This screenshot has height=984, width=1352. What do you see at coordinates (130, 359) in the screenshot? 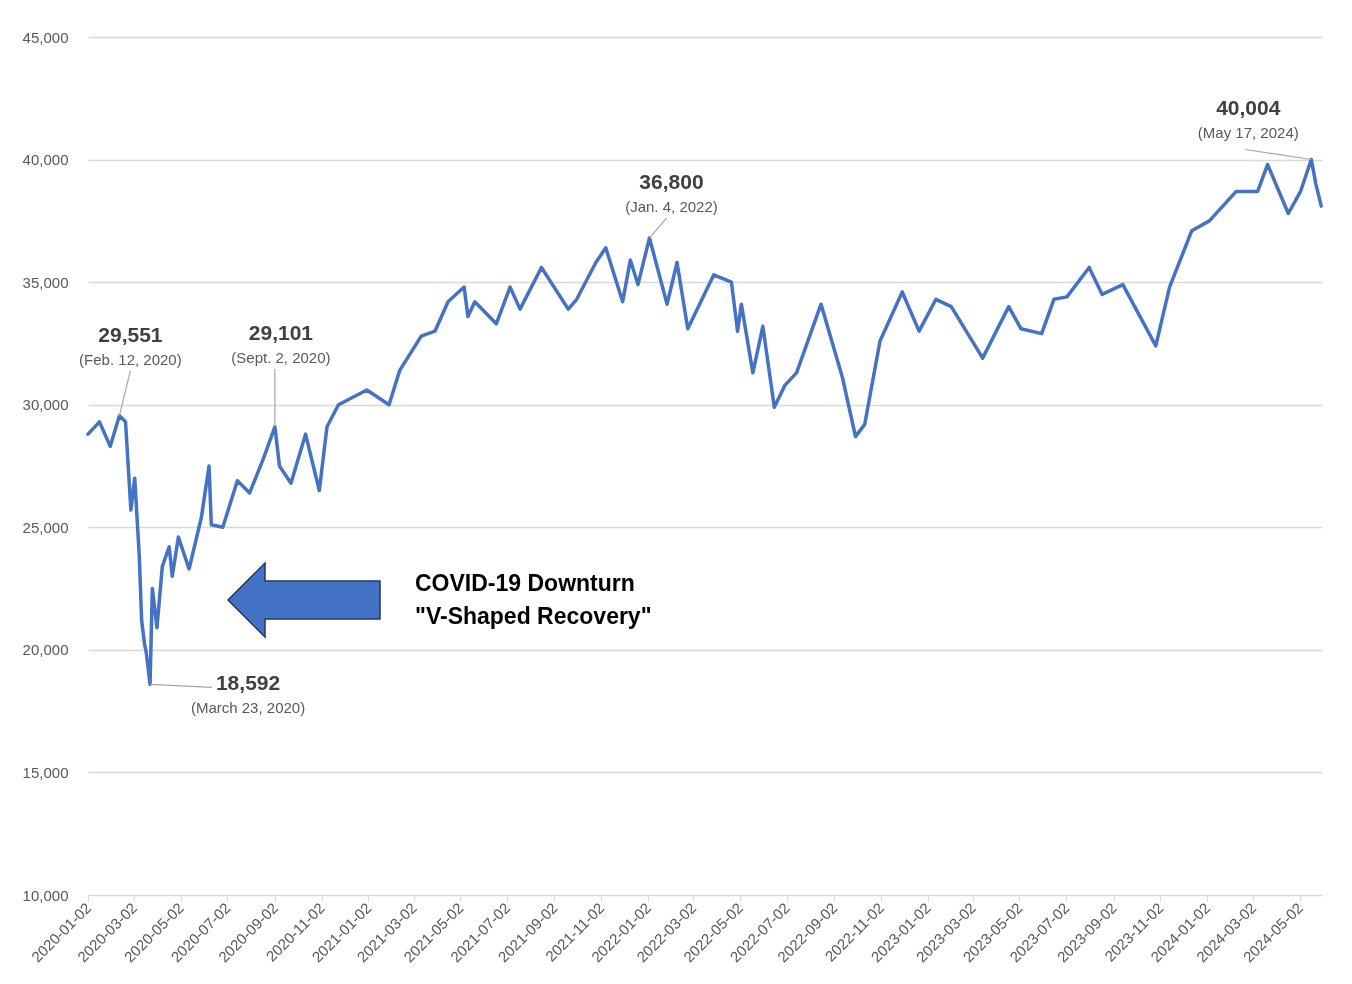
I see `annotation: (Feb. 12, 2020)` at bounding box center [130, 359].